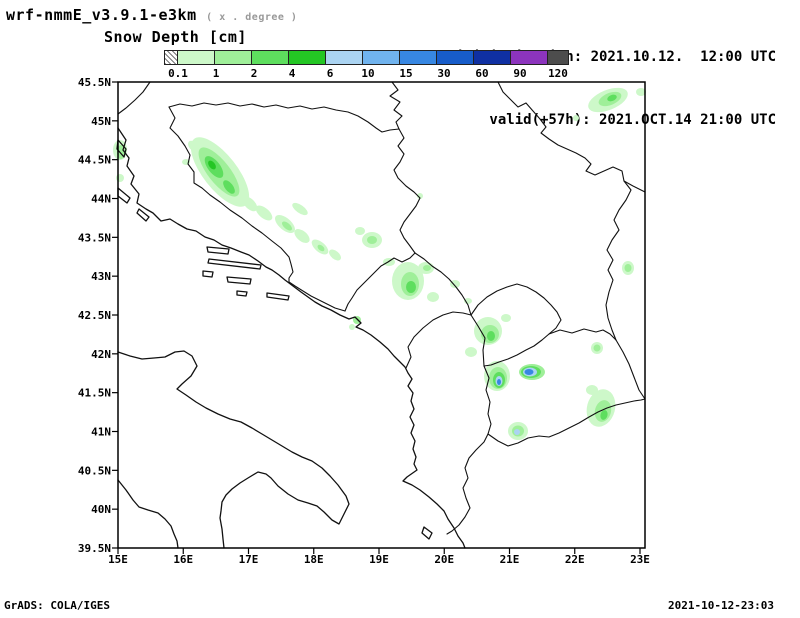 The image size is (800, 618). Describe the element at coordinates (443, 284) in the screenshot. I see `border-serbia-montenegro` at that location.